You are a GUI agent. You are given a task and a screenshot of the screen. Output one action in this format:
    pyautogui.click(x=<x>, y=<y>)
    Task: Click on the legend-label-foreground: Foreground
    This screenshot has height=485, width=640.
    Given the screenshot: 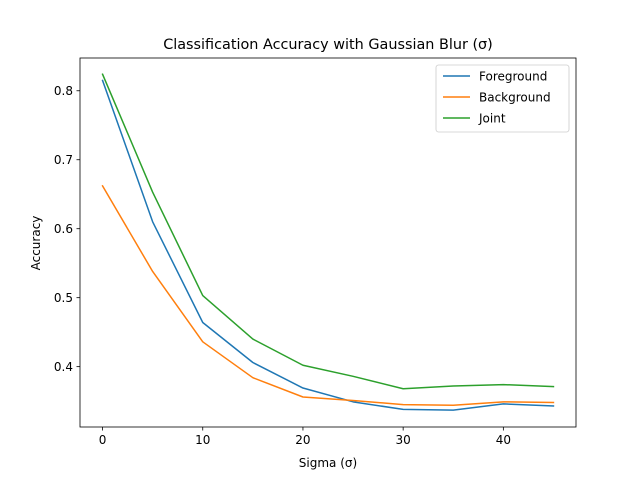 What is the action you would take?
    pyautogui.click(x=513, y=76)
    